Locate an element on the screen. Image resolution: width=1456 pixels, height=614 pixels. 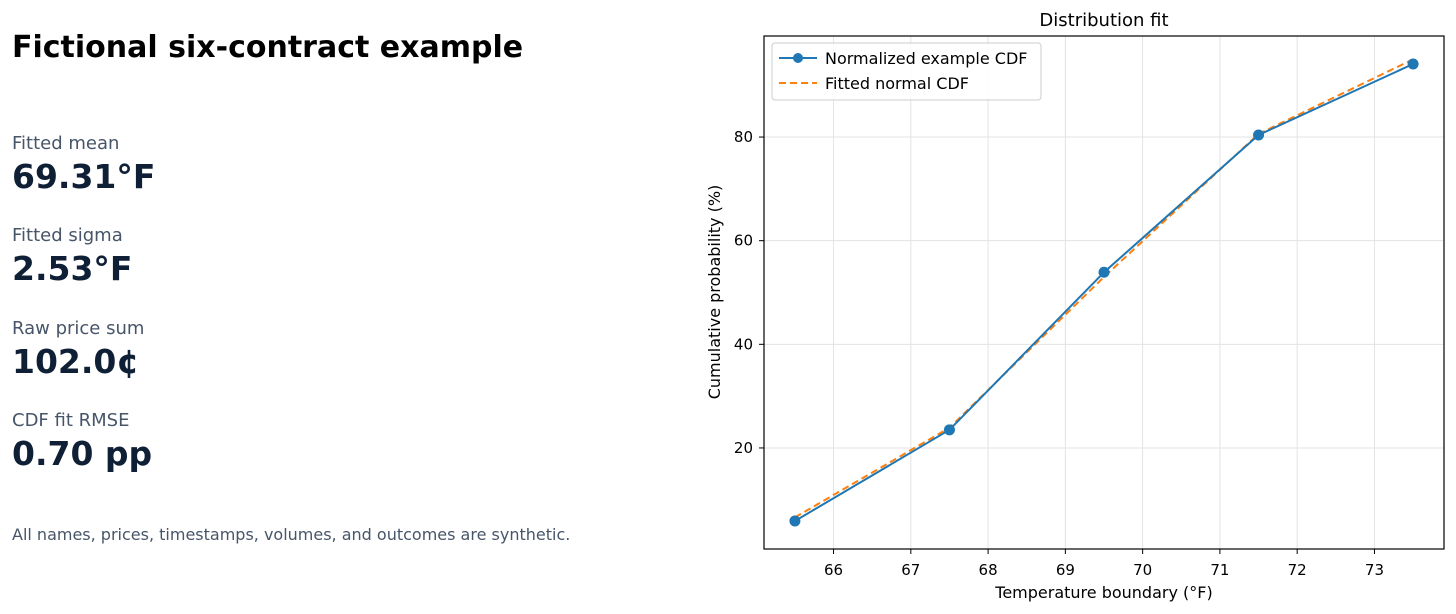
metric-value: 0.70 pp is located at coordinates (82, 453).